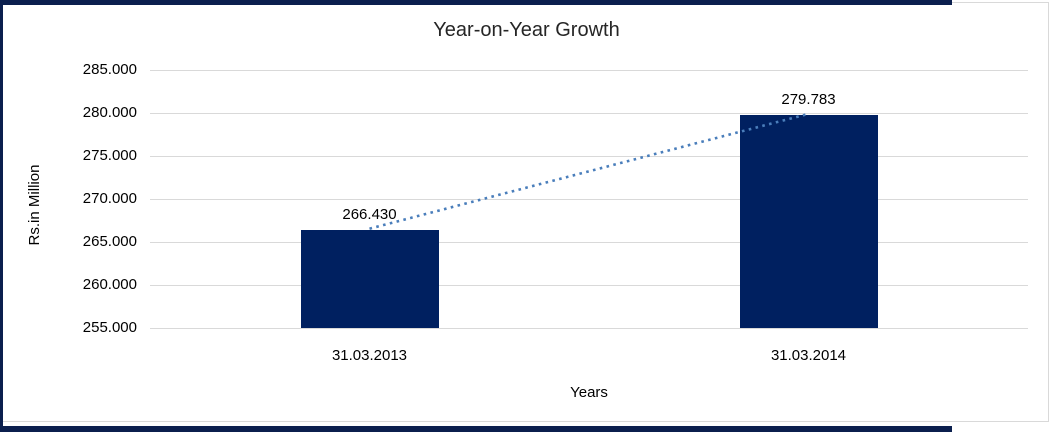 The image size is (1053, 432). Describe the element at coordinates (109, 112) in the screenshot. I see `y-tick-label: 280.000` at that location.